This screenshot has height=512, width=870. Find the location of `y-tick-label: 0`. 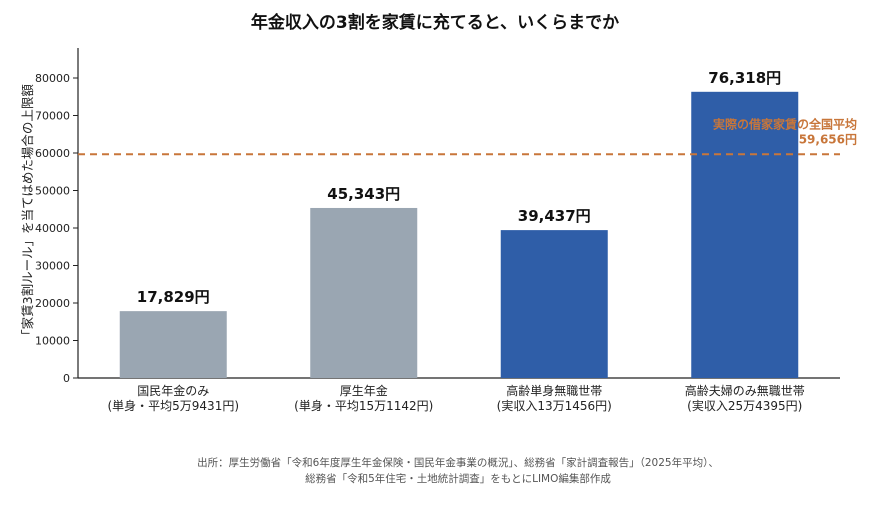

y-tick-label: 0 is located at coordinates (66, 378).